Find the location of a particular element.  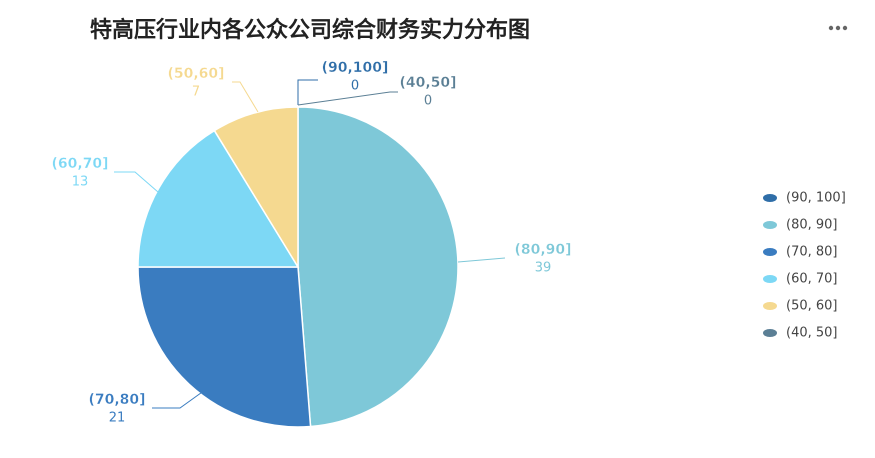

slice-label: (40,50] is located at coordinates (427, 83).